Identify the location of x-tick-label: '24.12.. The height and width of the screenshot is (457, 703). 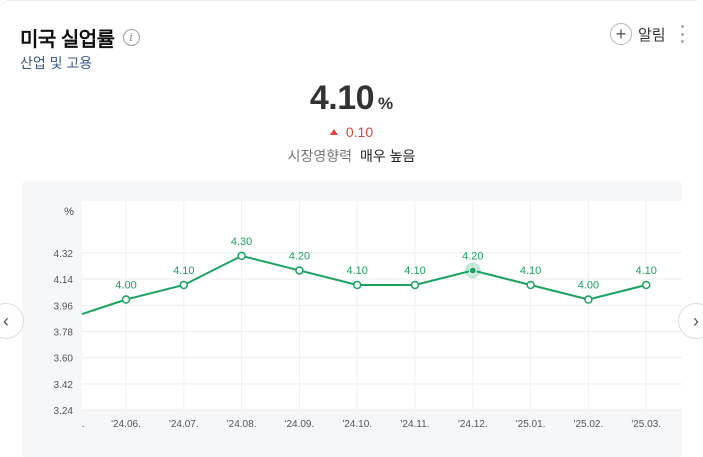
(473, 424).